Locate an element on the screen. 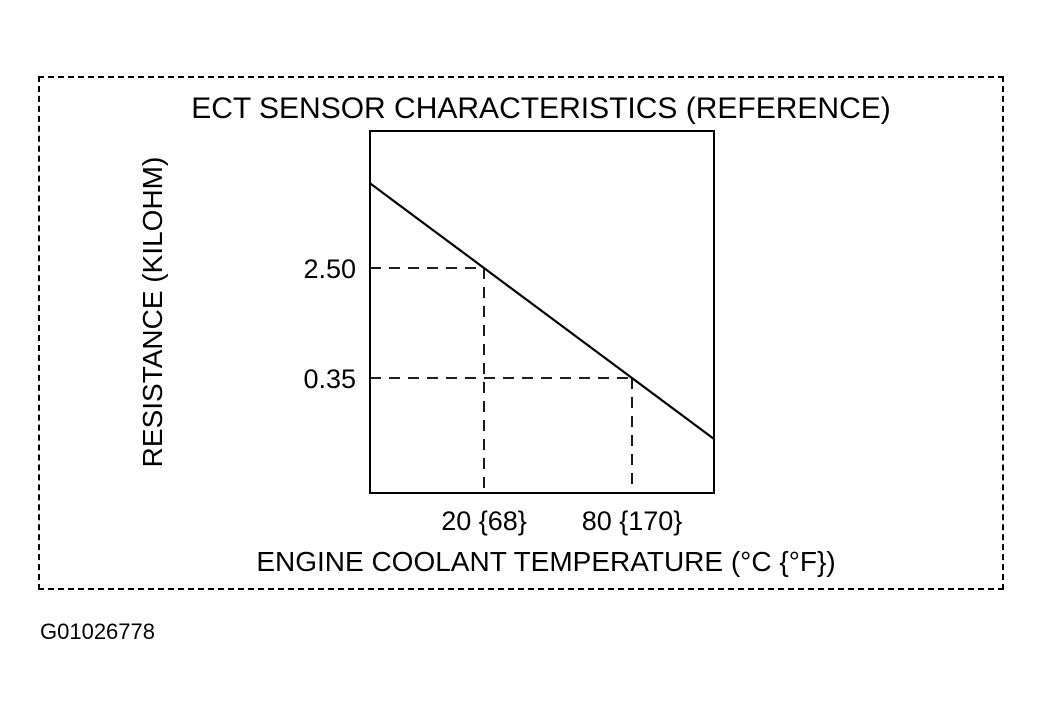 This screenshot has height=715, width=1044. reference-lines is located at coordinates (501, 380).